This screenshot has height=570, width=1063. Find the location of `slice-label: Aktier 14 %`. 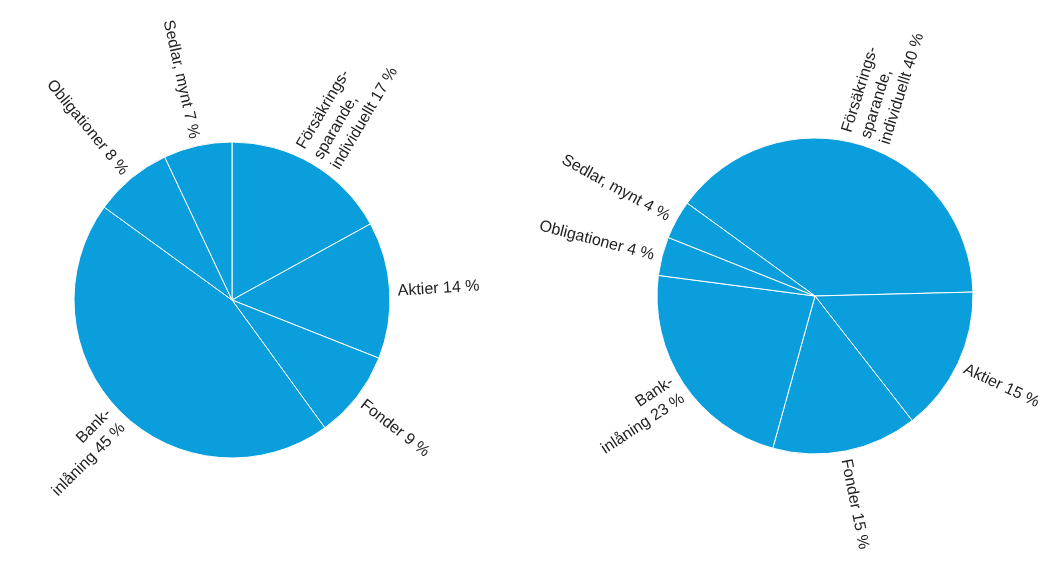

slice-label: Aktier 14 % is located at coordinates (438, 287).